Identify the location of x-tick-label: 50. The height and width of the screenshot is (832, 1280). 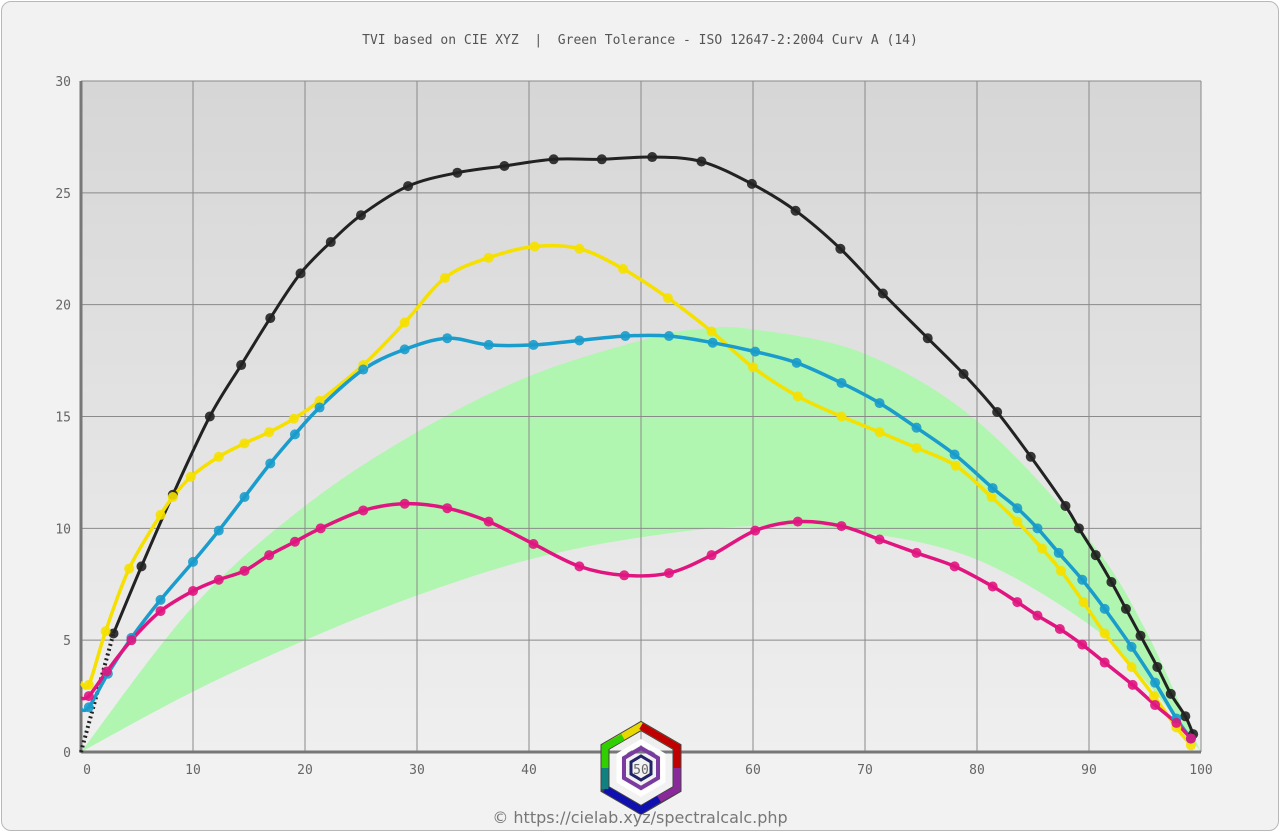
(641, 770).